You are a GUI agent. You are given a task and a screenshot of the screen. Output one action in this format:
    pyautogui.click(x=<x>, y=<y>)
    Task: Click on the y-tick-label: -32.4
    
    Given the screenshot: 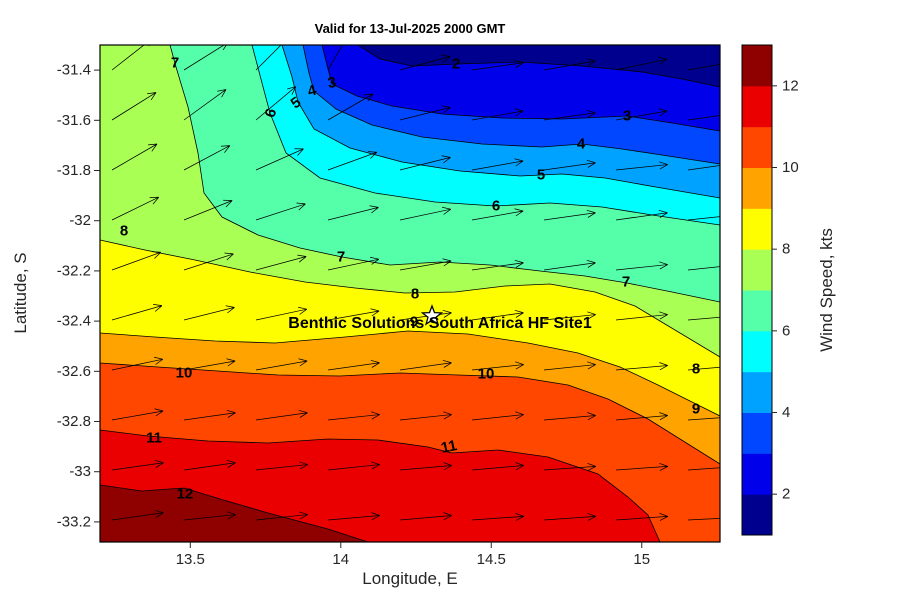 What is the action you would take?
    pyautogui.click(x=74, y=321)
    